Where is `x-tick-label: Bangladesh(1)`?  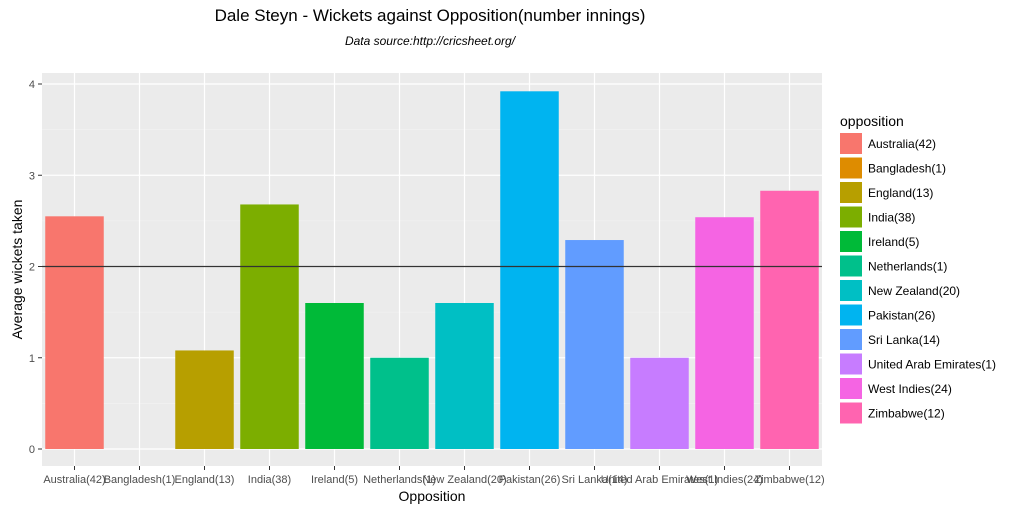
x-tick-label: Bangladesh(1) is located at coordinates (140, 480).